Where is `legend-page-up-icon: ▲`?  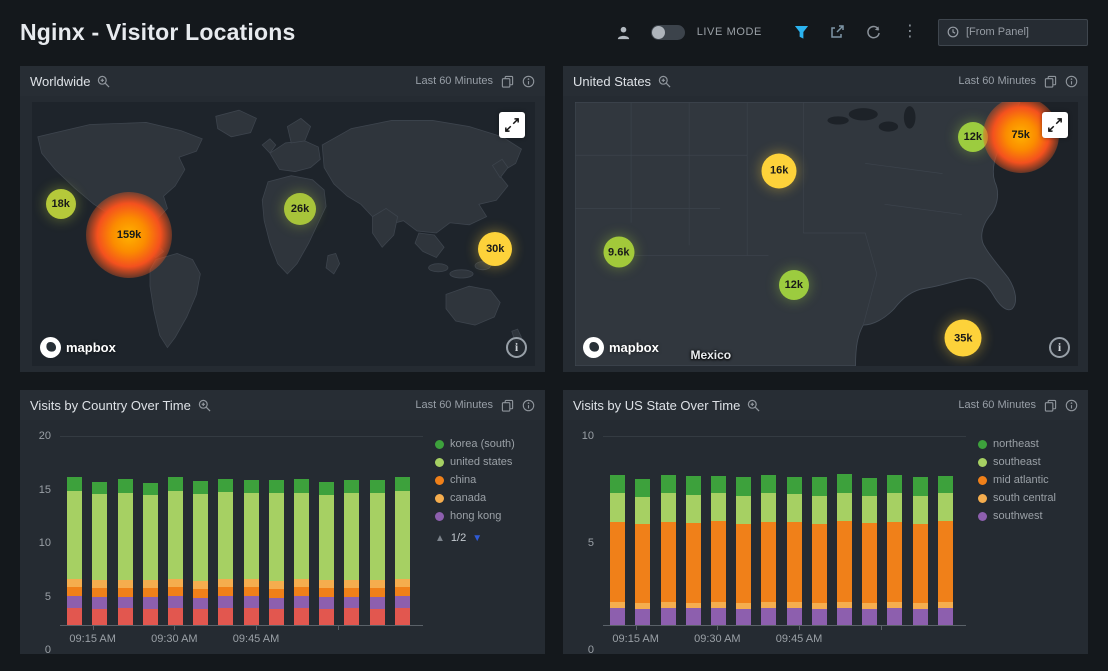
legend-page-up-icon: ▲ is located at coordinates (440, 538).